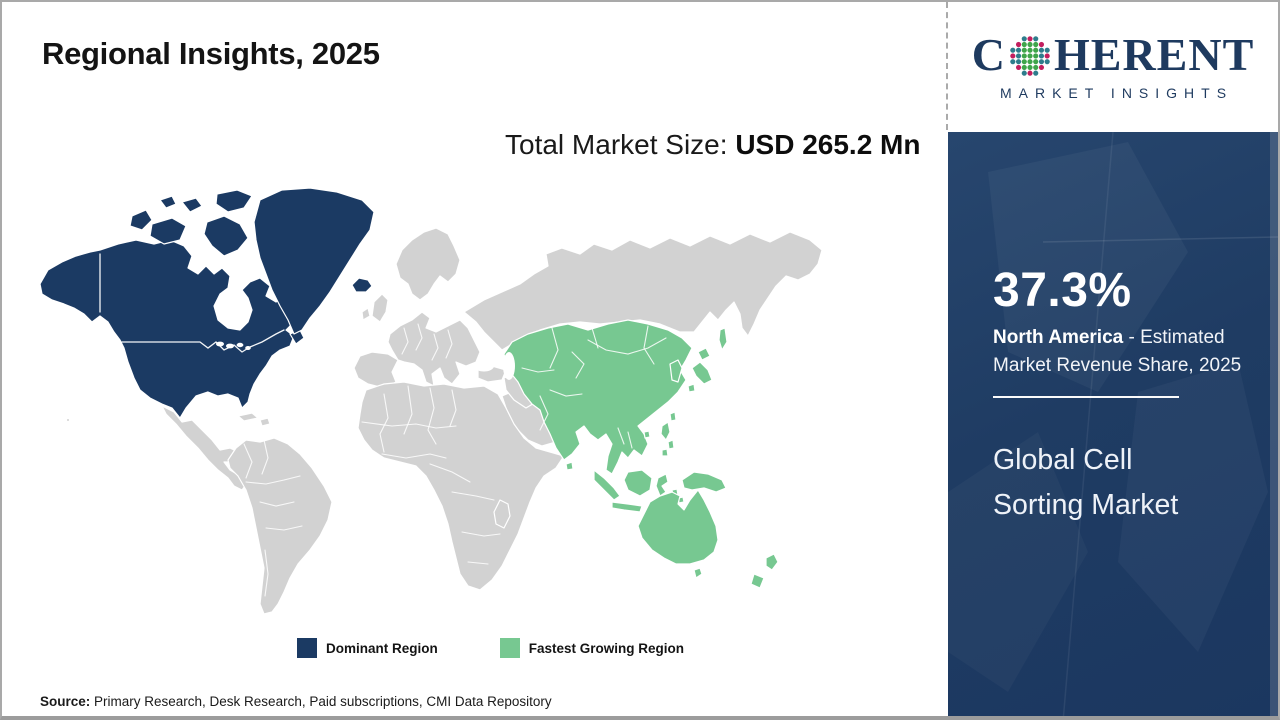  Describe the element at coordinates (1086, 397) in the screenshot. I see `panel-divider` at that location.